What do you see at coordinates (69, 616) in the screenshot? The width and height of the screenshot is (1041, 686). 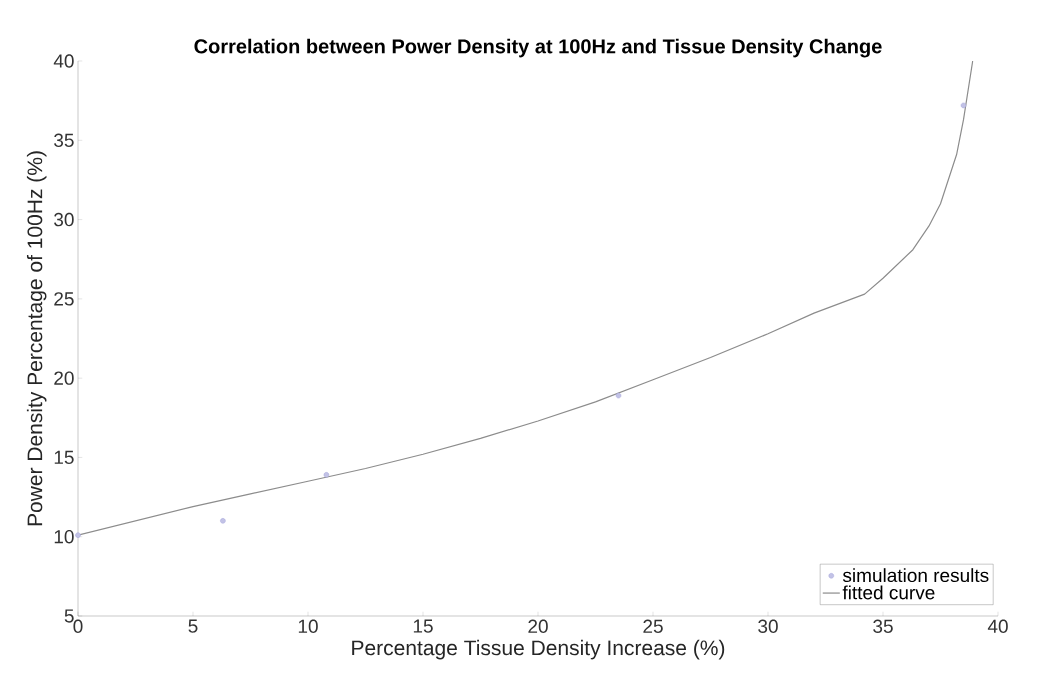 I see `y-tick-label: 5` at bounding box center [69, 616].